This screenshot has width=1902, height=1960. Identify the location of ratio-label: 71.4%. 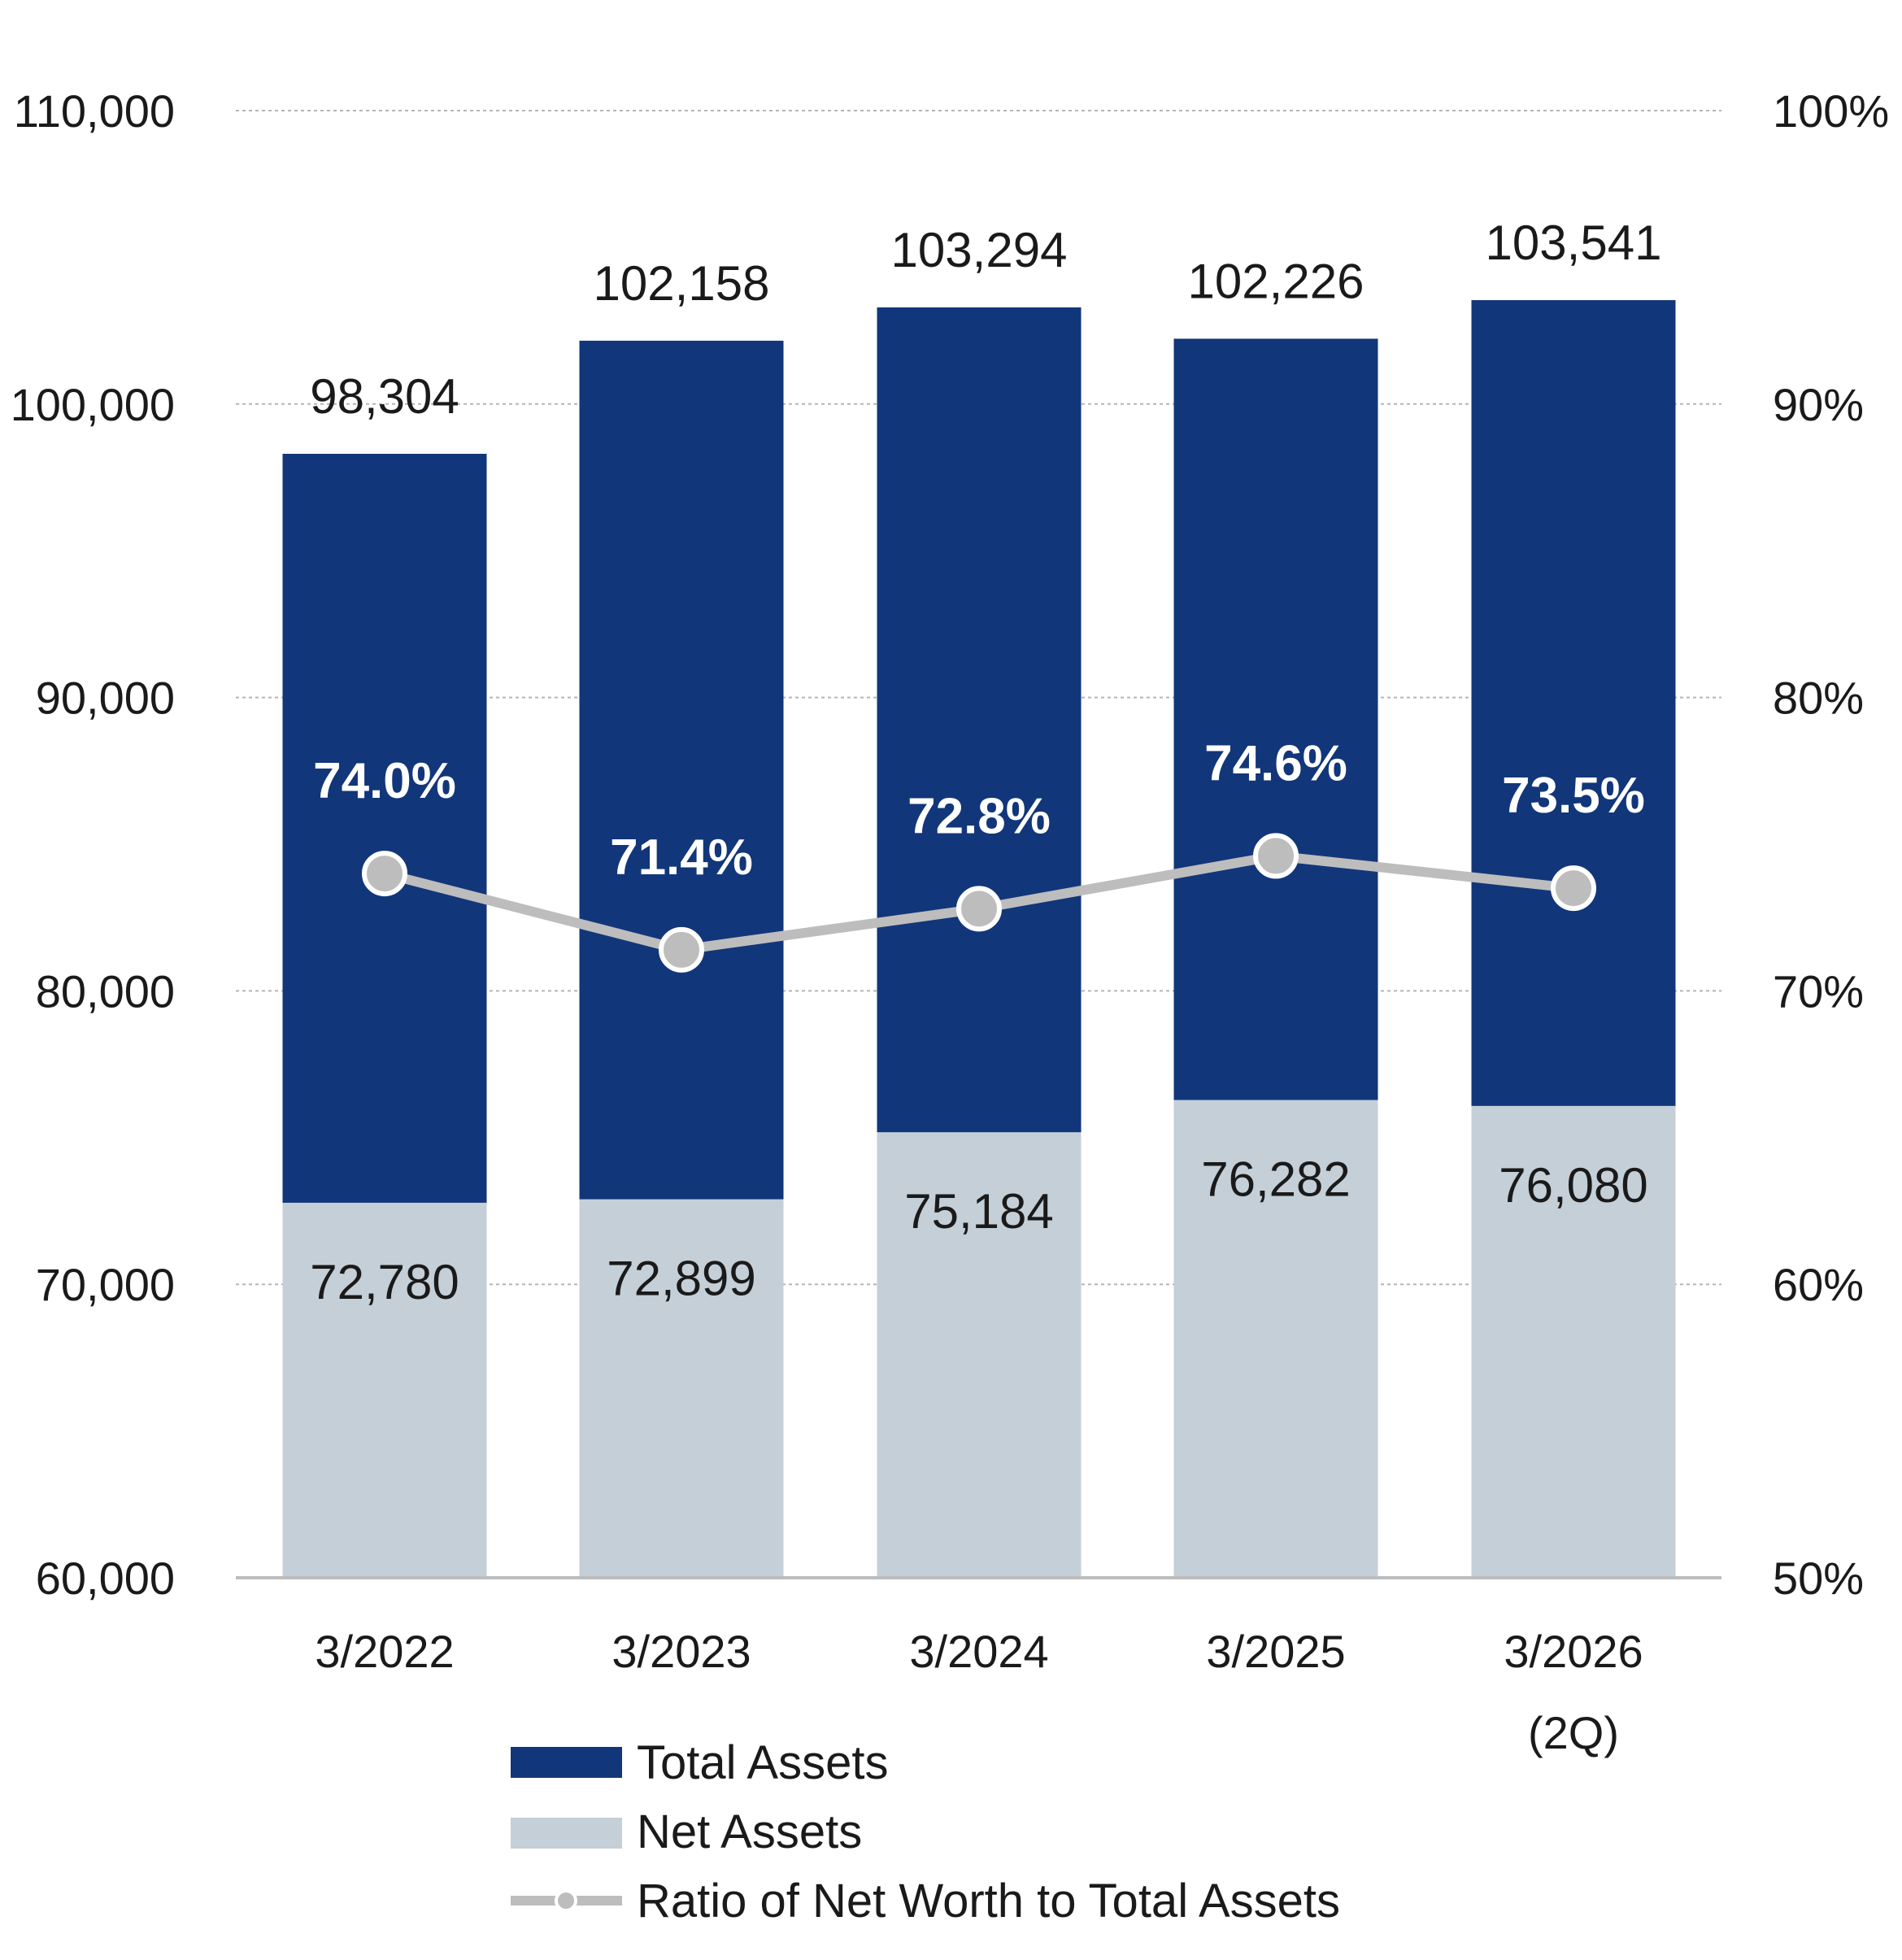
(681, 858).